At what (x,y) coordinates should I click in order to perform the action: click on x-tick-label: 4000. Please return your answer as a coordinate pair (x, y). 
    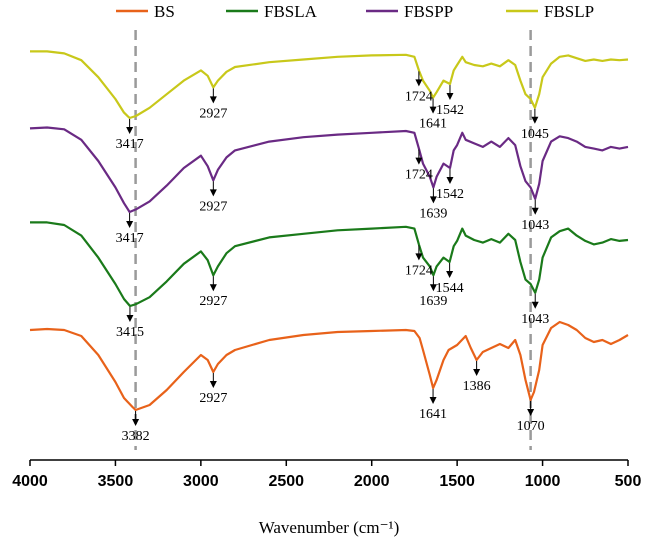
    Looking at the image, I should click on (30, 481).